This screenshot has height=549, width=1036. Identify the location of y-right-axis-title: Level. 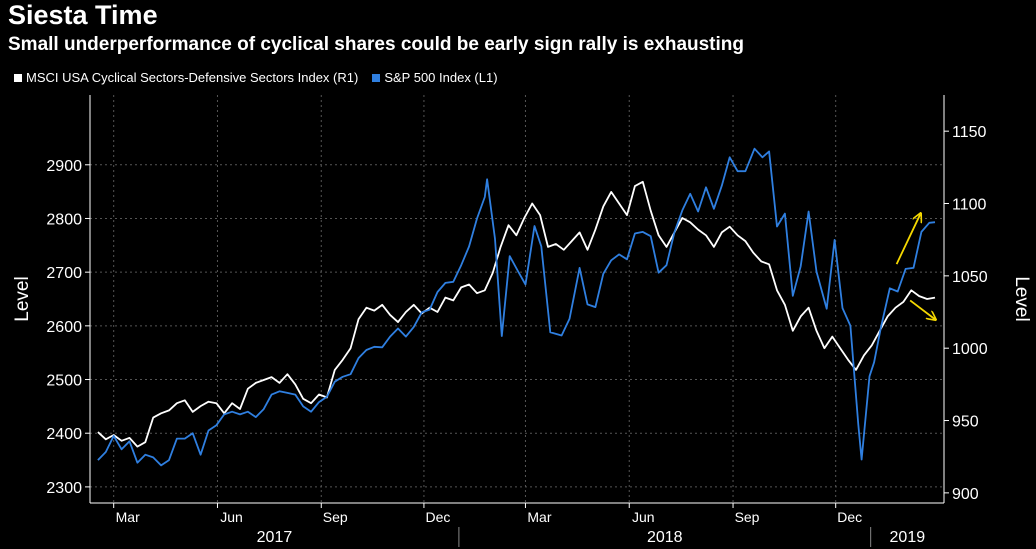
(1021, 298).